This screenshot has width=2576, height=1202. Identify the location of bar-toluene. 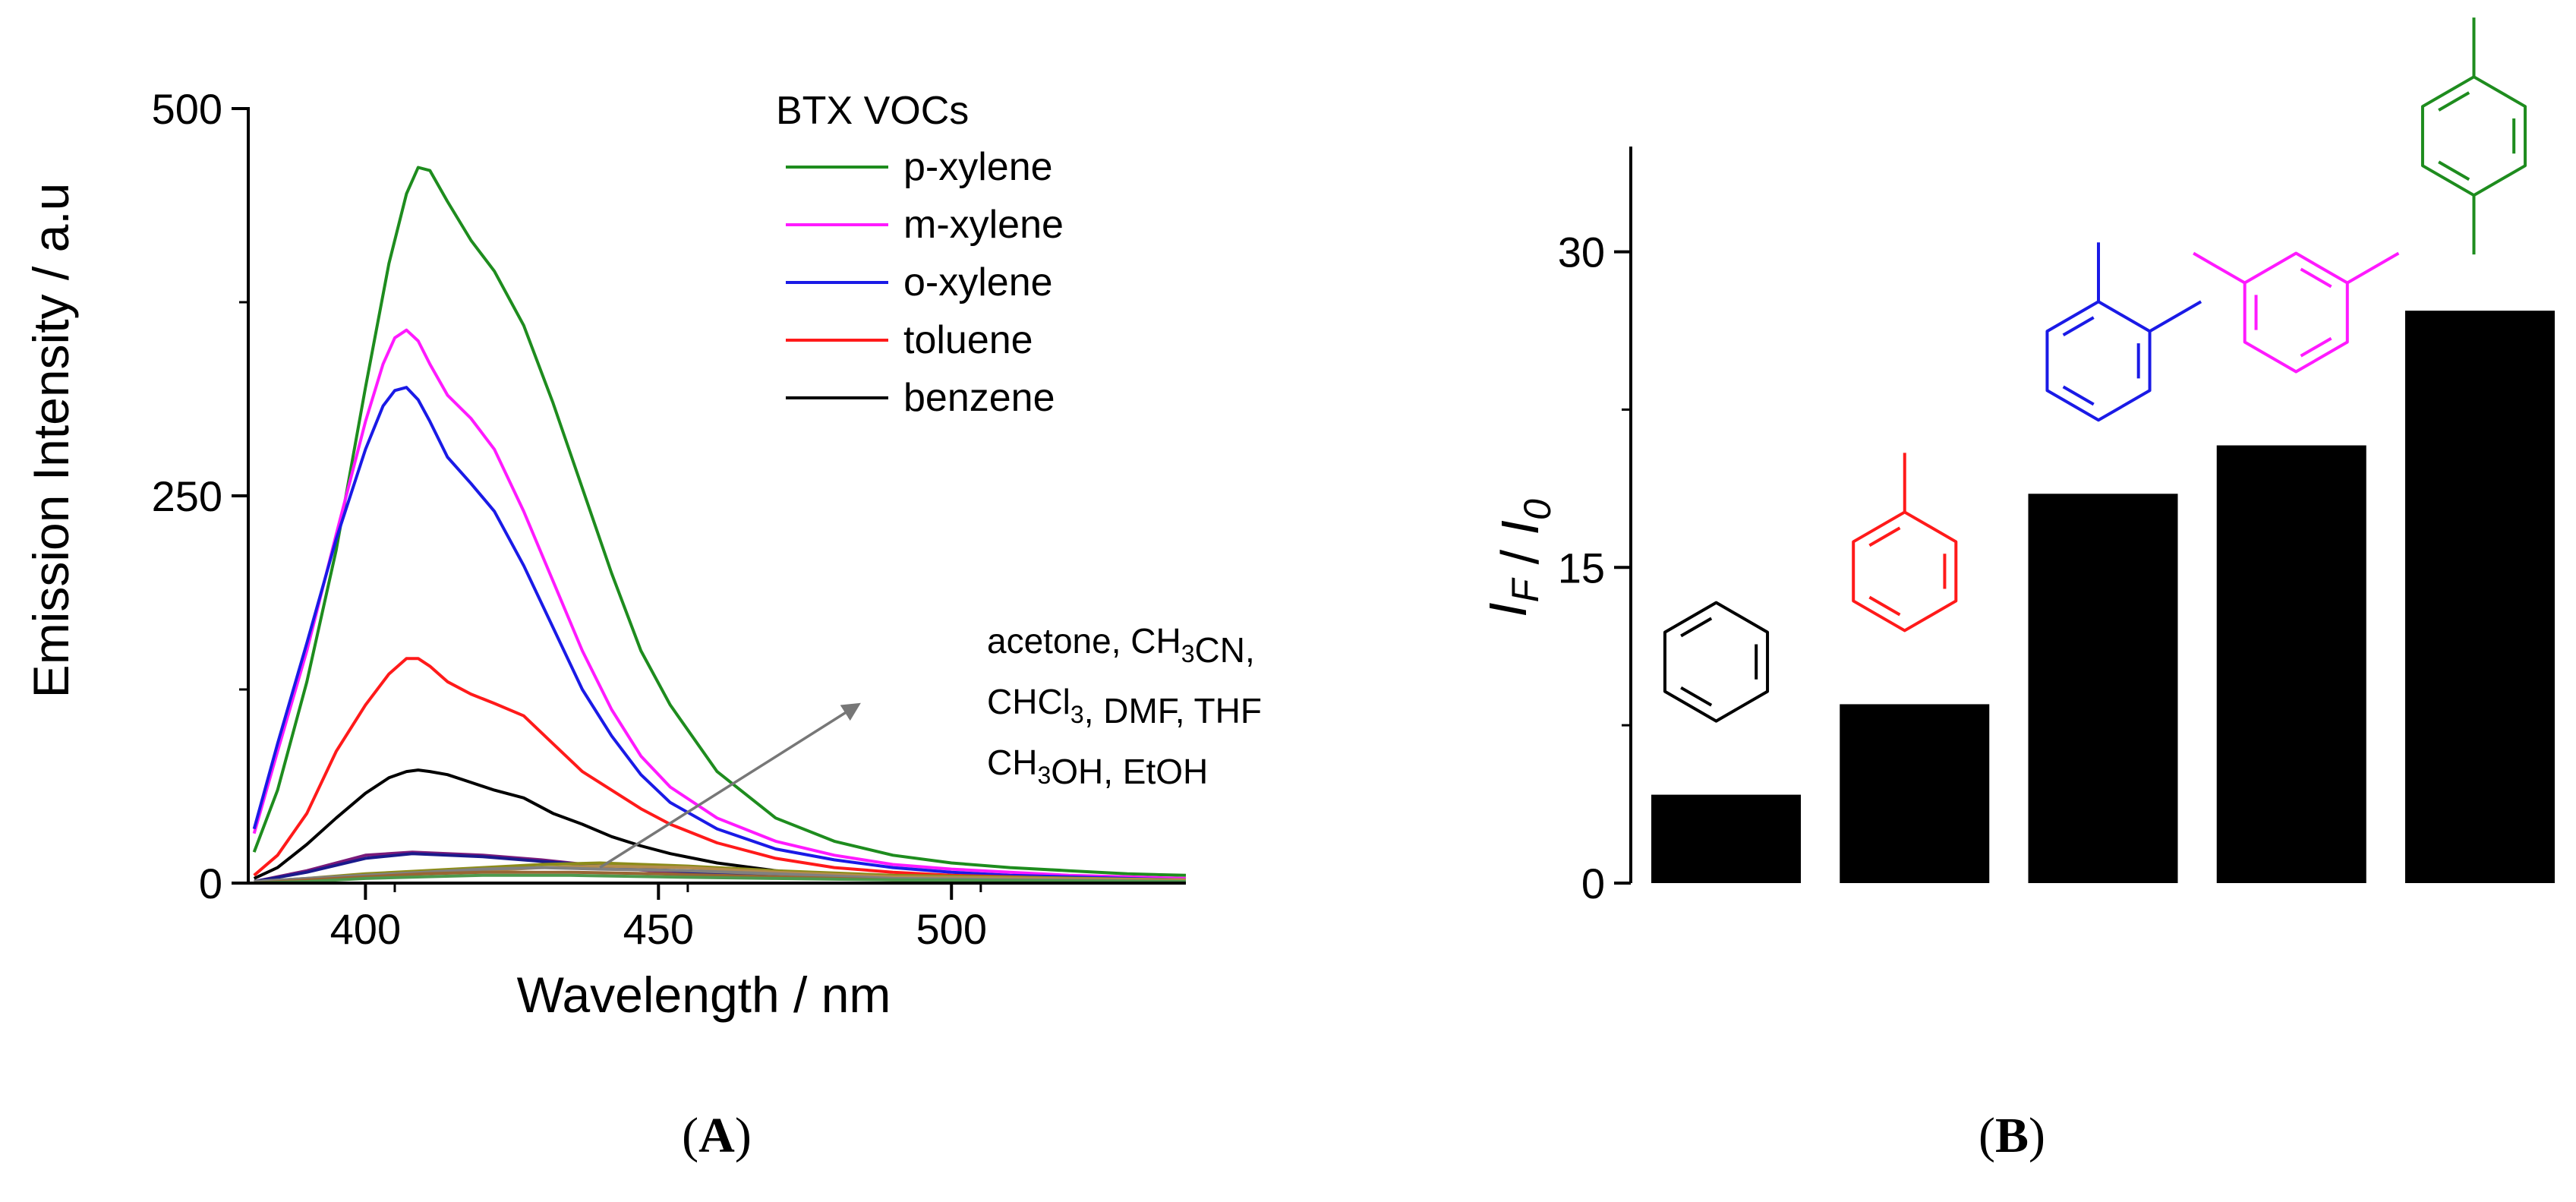
(1915, 793).